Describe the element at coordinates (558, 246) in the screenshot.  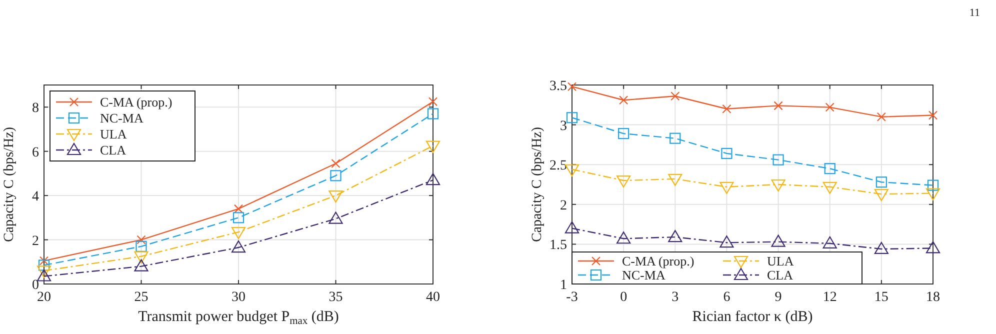
I see `y-tick-label: 1.5` at that location.